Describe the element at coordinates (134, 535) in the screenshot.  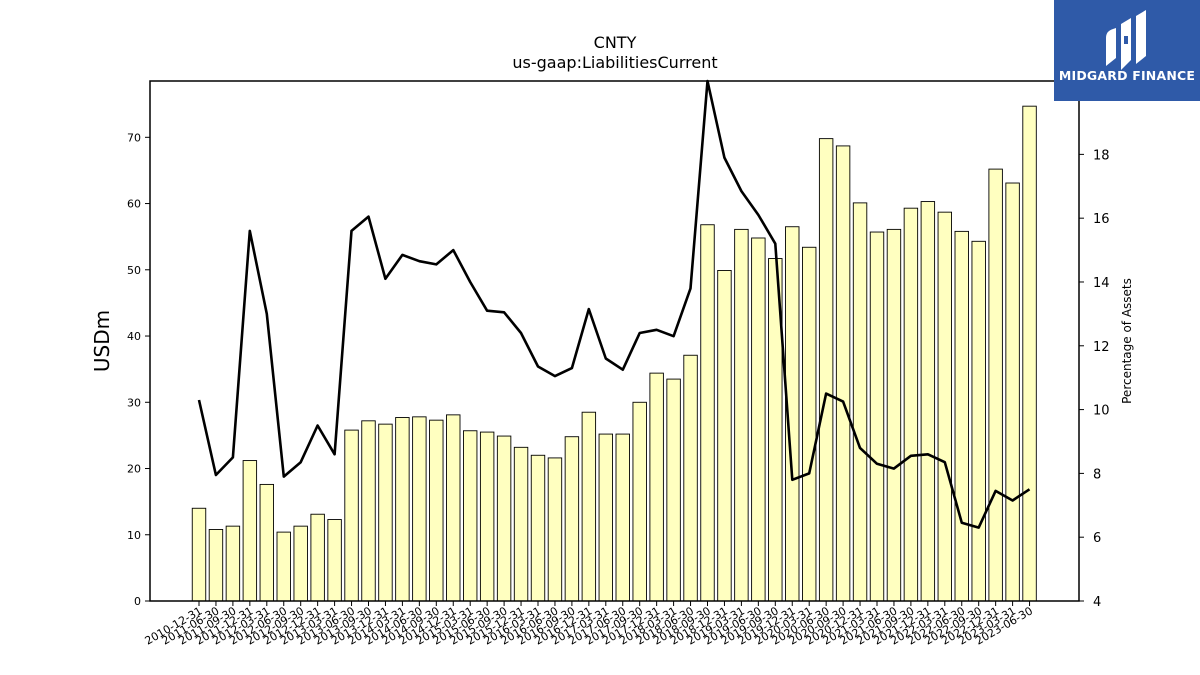
I see `y-tick-label: 10` at that location.